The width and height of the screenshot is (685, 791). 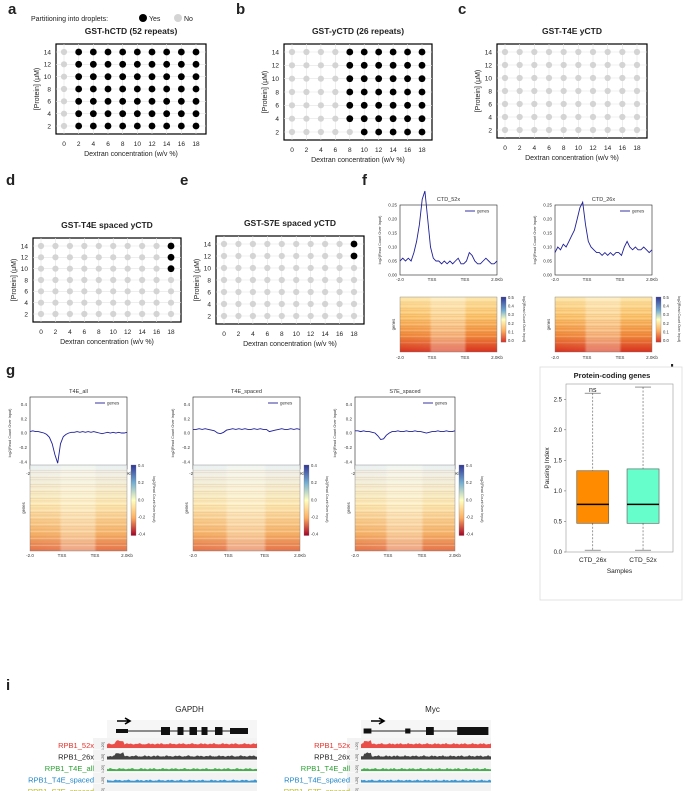 What do you see at coordinates (483, 211) in the screenshot?
I see `profile-legend-label: genes` at bounding box center [483, 211].